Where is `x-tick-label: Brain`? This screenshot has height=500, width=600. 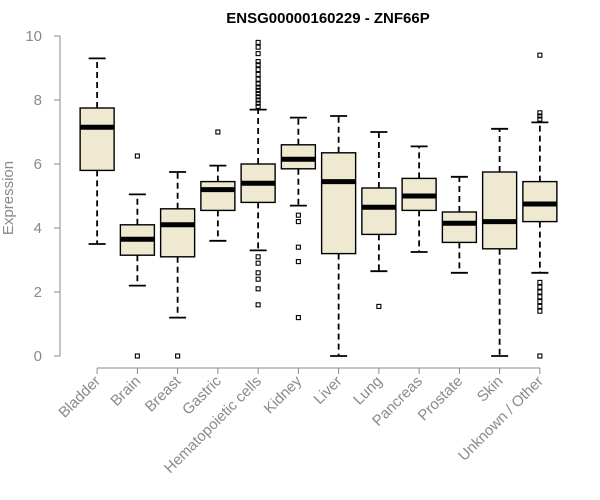 x-tick-label: Brain is located at coordinates (125, 391).